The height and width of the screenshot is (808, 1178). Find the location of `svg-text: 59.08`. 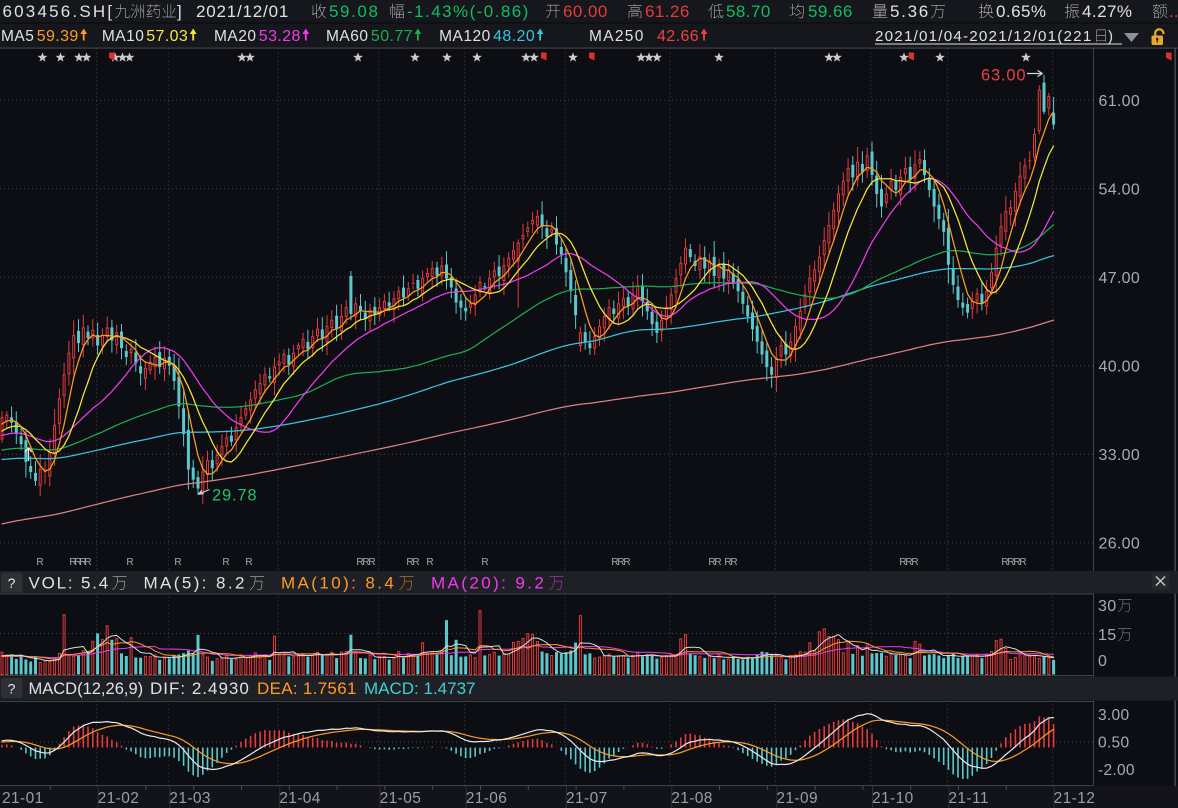

svg-text: 59.08 is located at coordinates (354, 11).